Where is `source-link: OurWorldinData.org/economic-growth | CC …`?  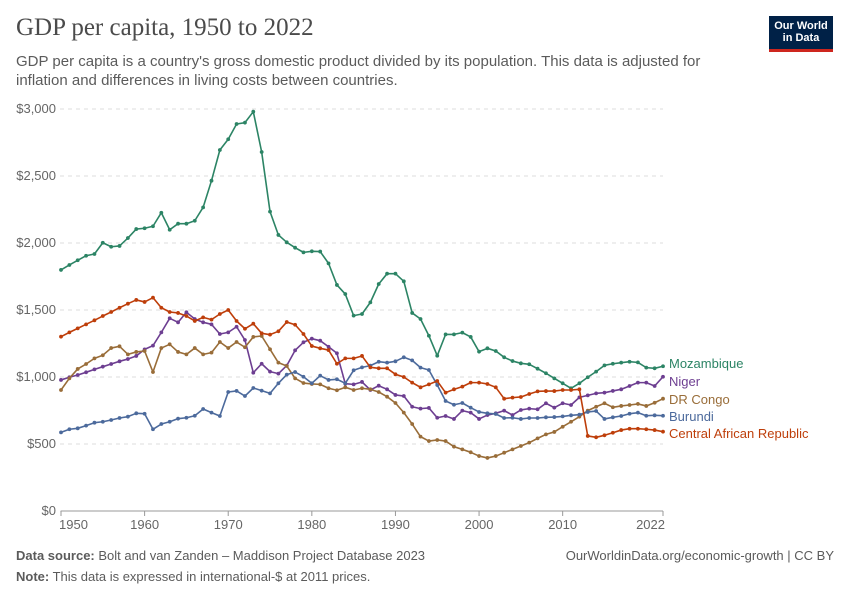
source-link: OurWorldinData.org/economic-growth | CC … is located at coordinates (699, 555).